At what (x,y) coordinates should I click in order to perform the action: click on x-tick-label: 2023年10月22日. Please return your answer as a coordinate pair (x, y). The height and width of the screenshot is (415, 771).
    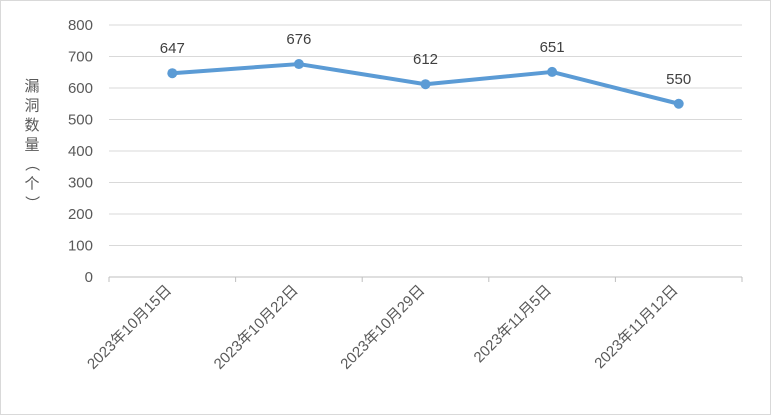
    Looking at the image, I should click on (256, 327).